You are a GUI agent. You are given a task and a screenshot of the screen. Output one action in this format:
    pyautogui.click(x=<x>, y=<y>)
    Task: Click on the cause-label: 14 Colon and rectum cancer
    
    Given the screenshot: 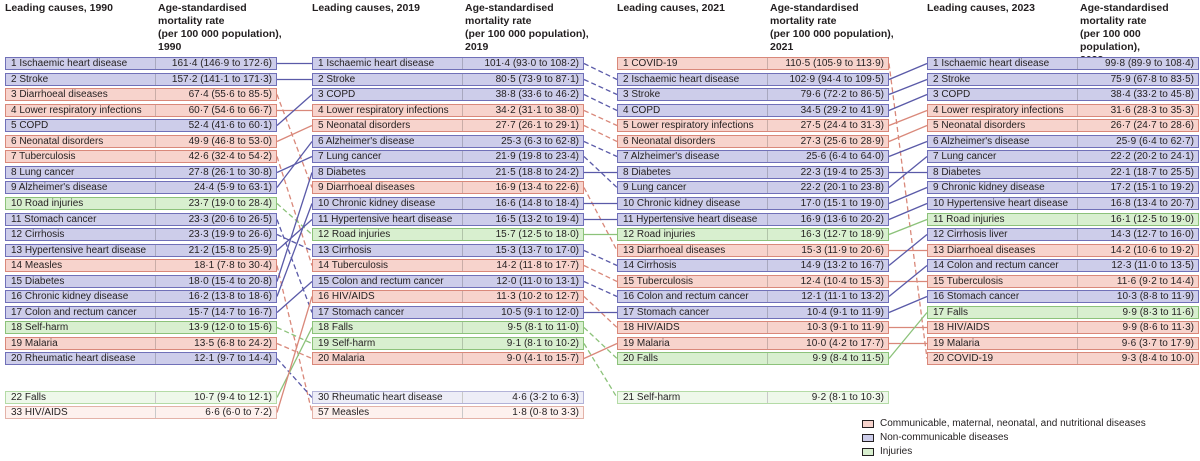 What is the action you would take?
    pyautogui.click(x=996, y=265)
    